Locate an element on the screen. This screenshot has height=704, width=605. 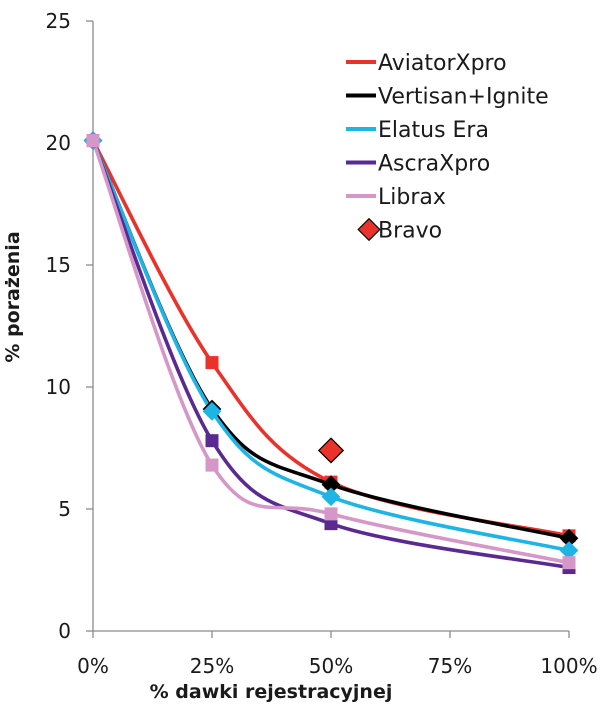
legend-label-ascraxpro: AscraXpro is located at coordinates (434, 164).